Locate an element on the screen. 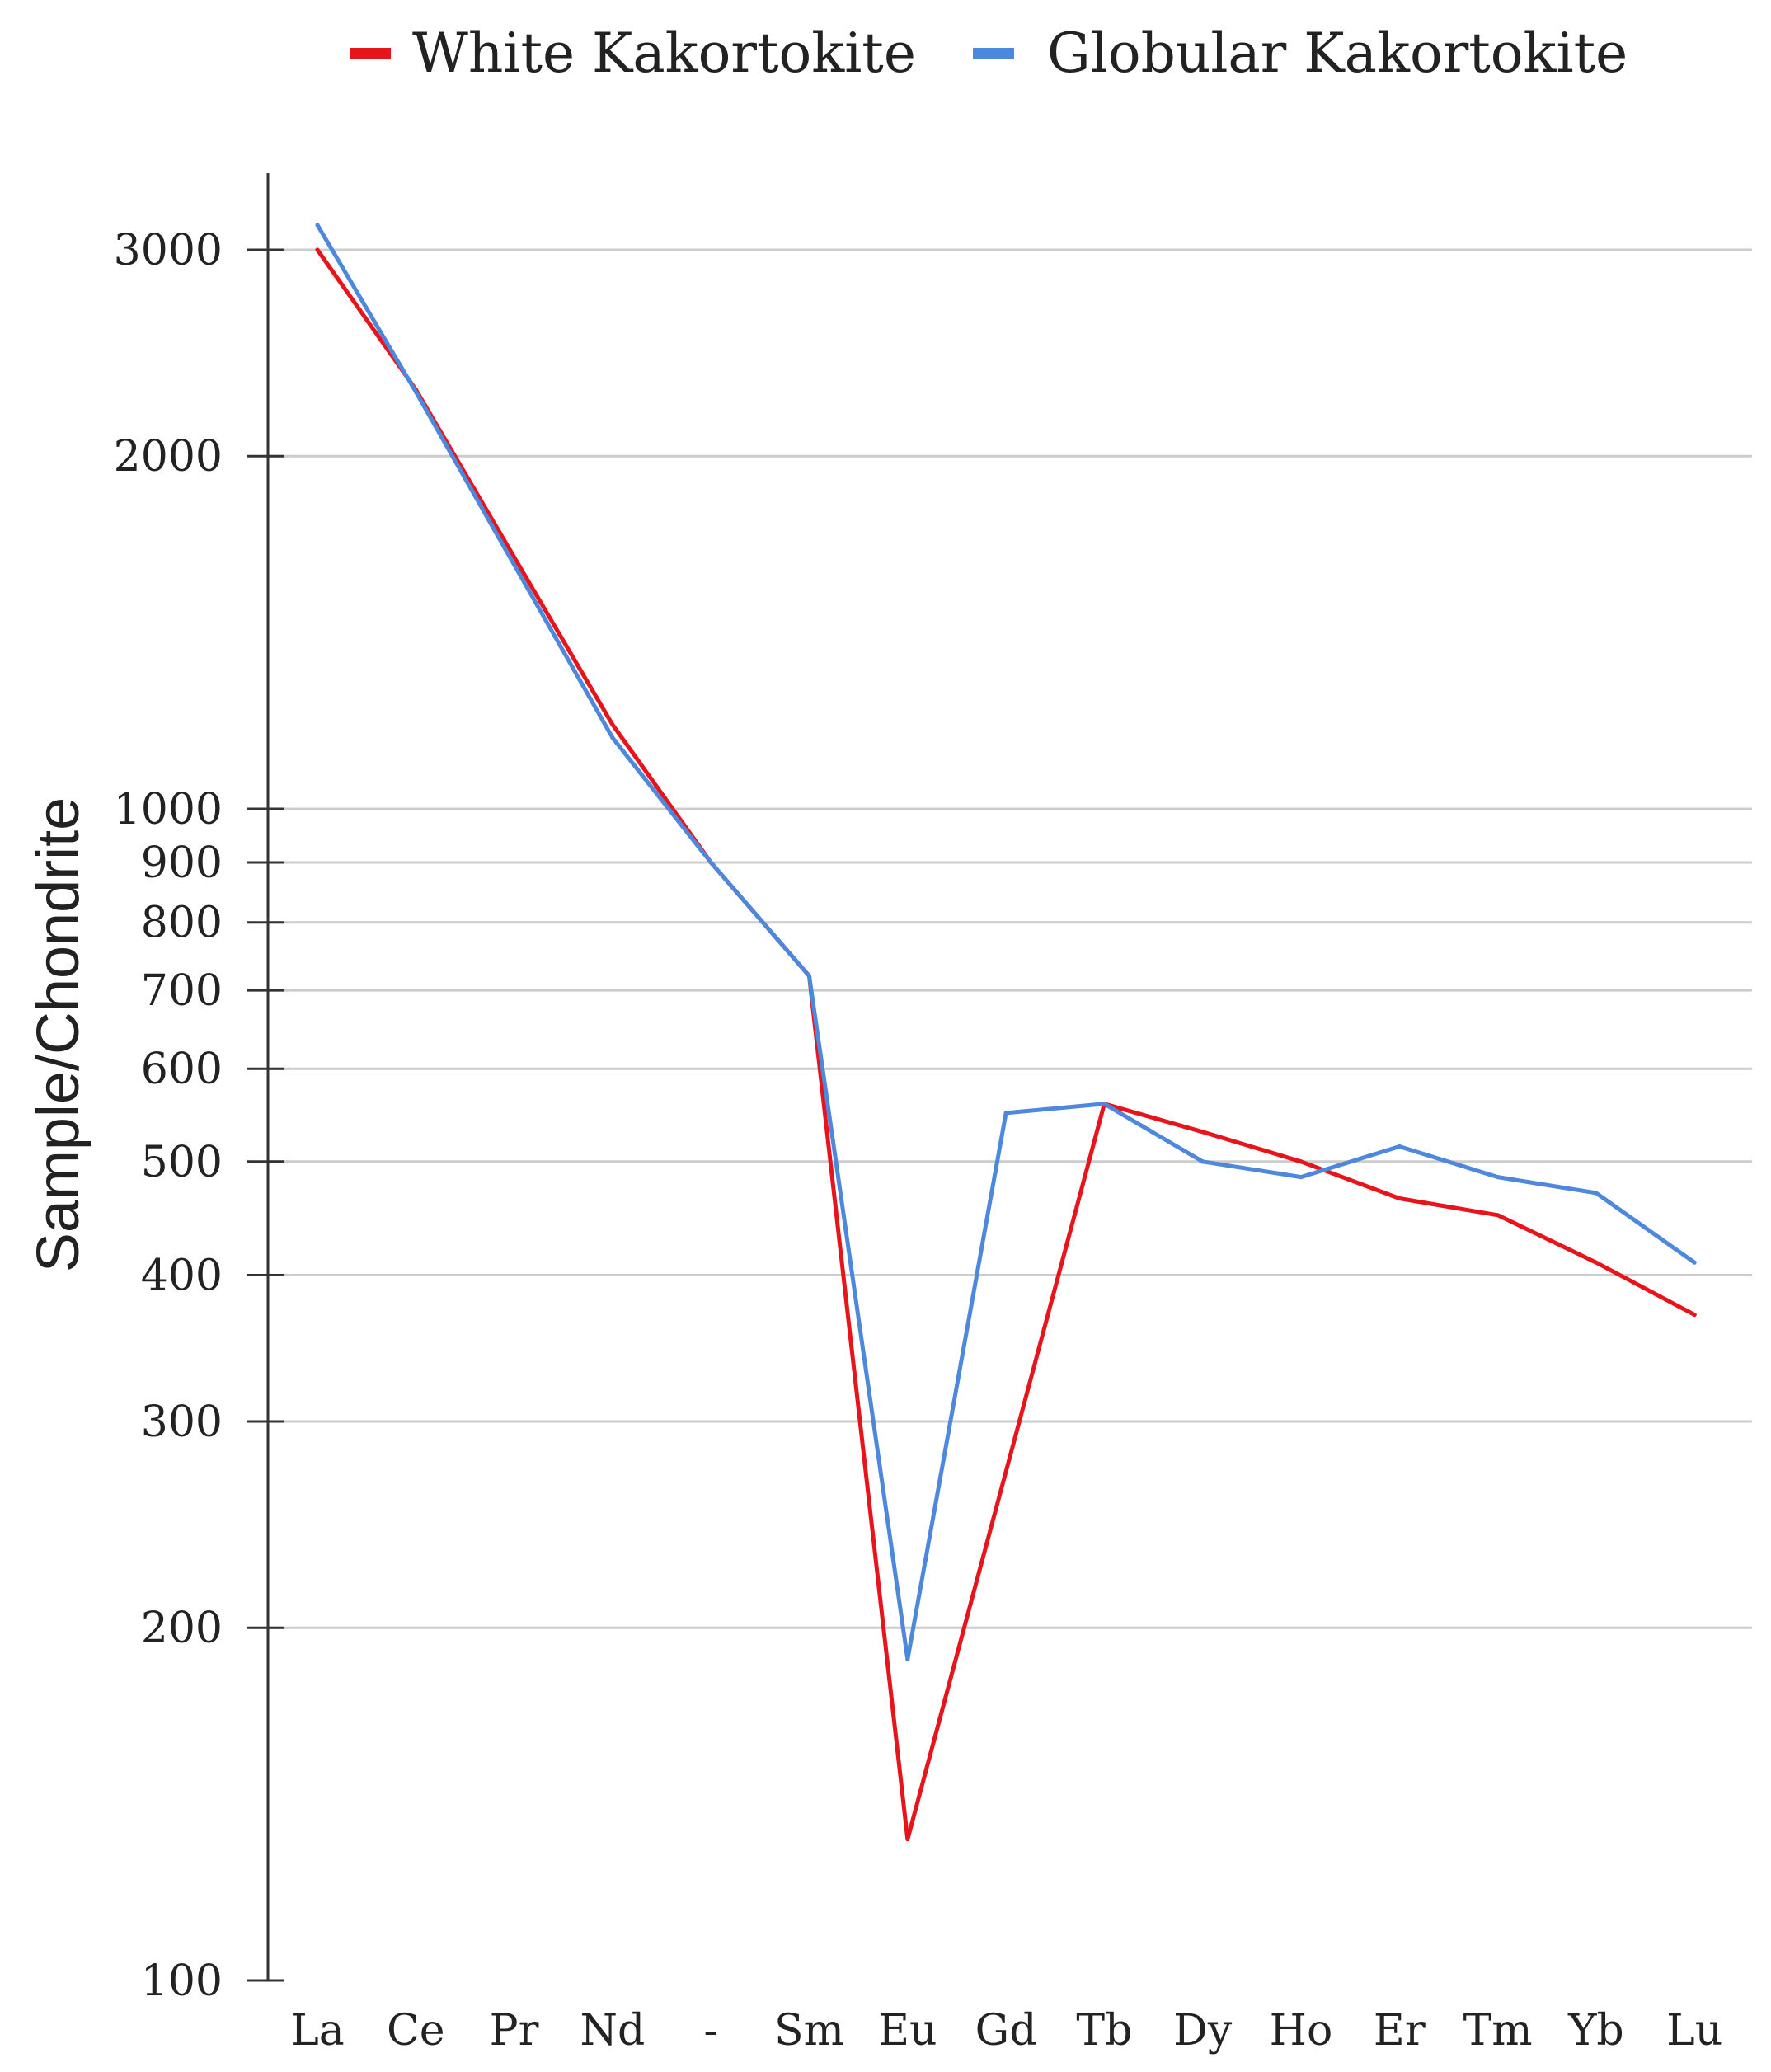 The width and height of the screenshot is (1771, 2072). series-1-point-Dy is located at coordinates (1202, 1161).